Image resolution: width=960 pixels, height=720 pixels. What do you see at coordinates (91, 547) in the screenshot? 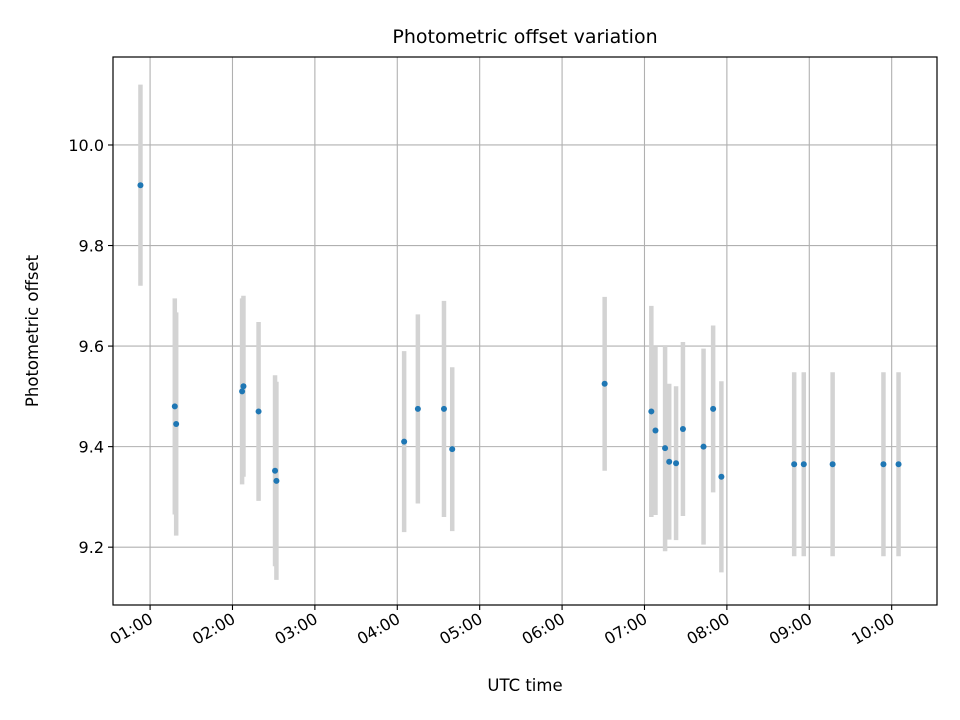
I see `y-tick-label: 9.2` at bounding box center [91, 547].